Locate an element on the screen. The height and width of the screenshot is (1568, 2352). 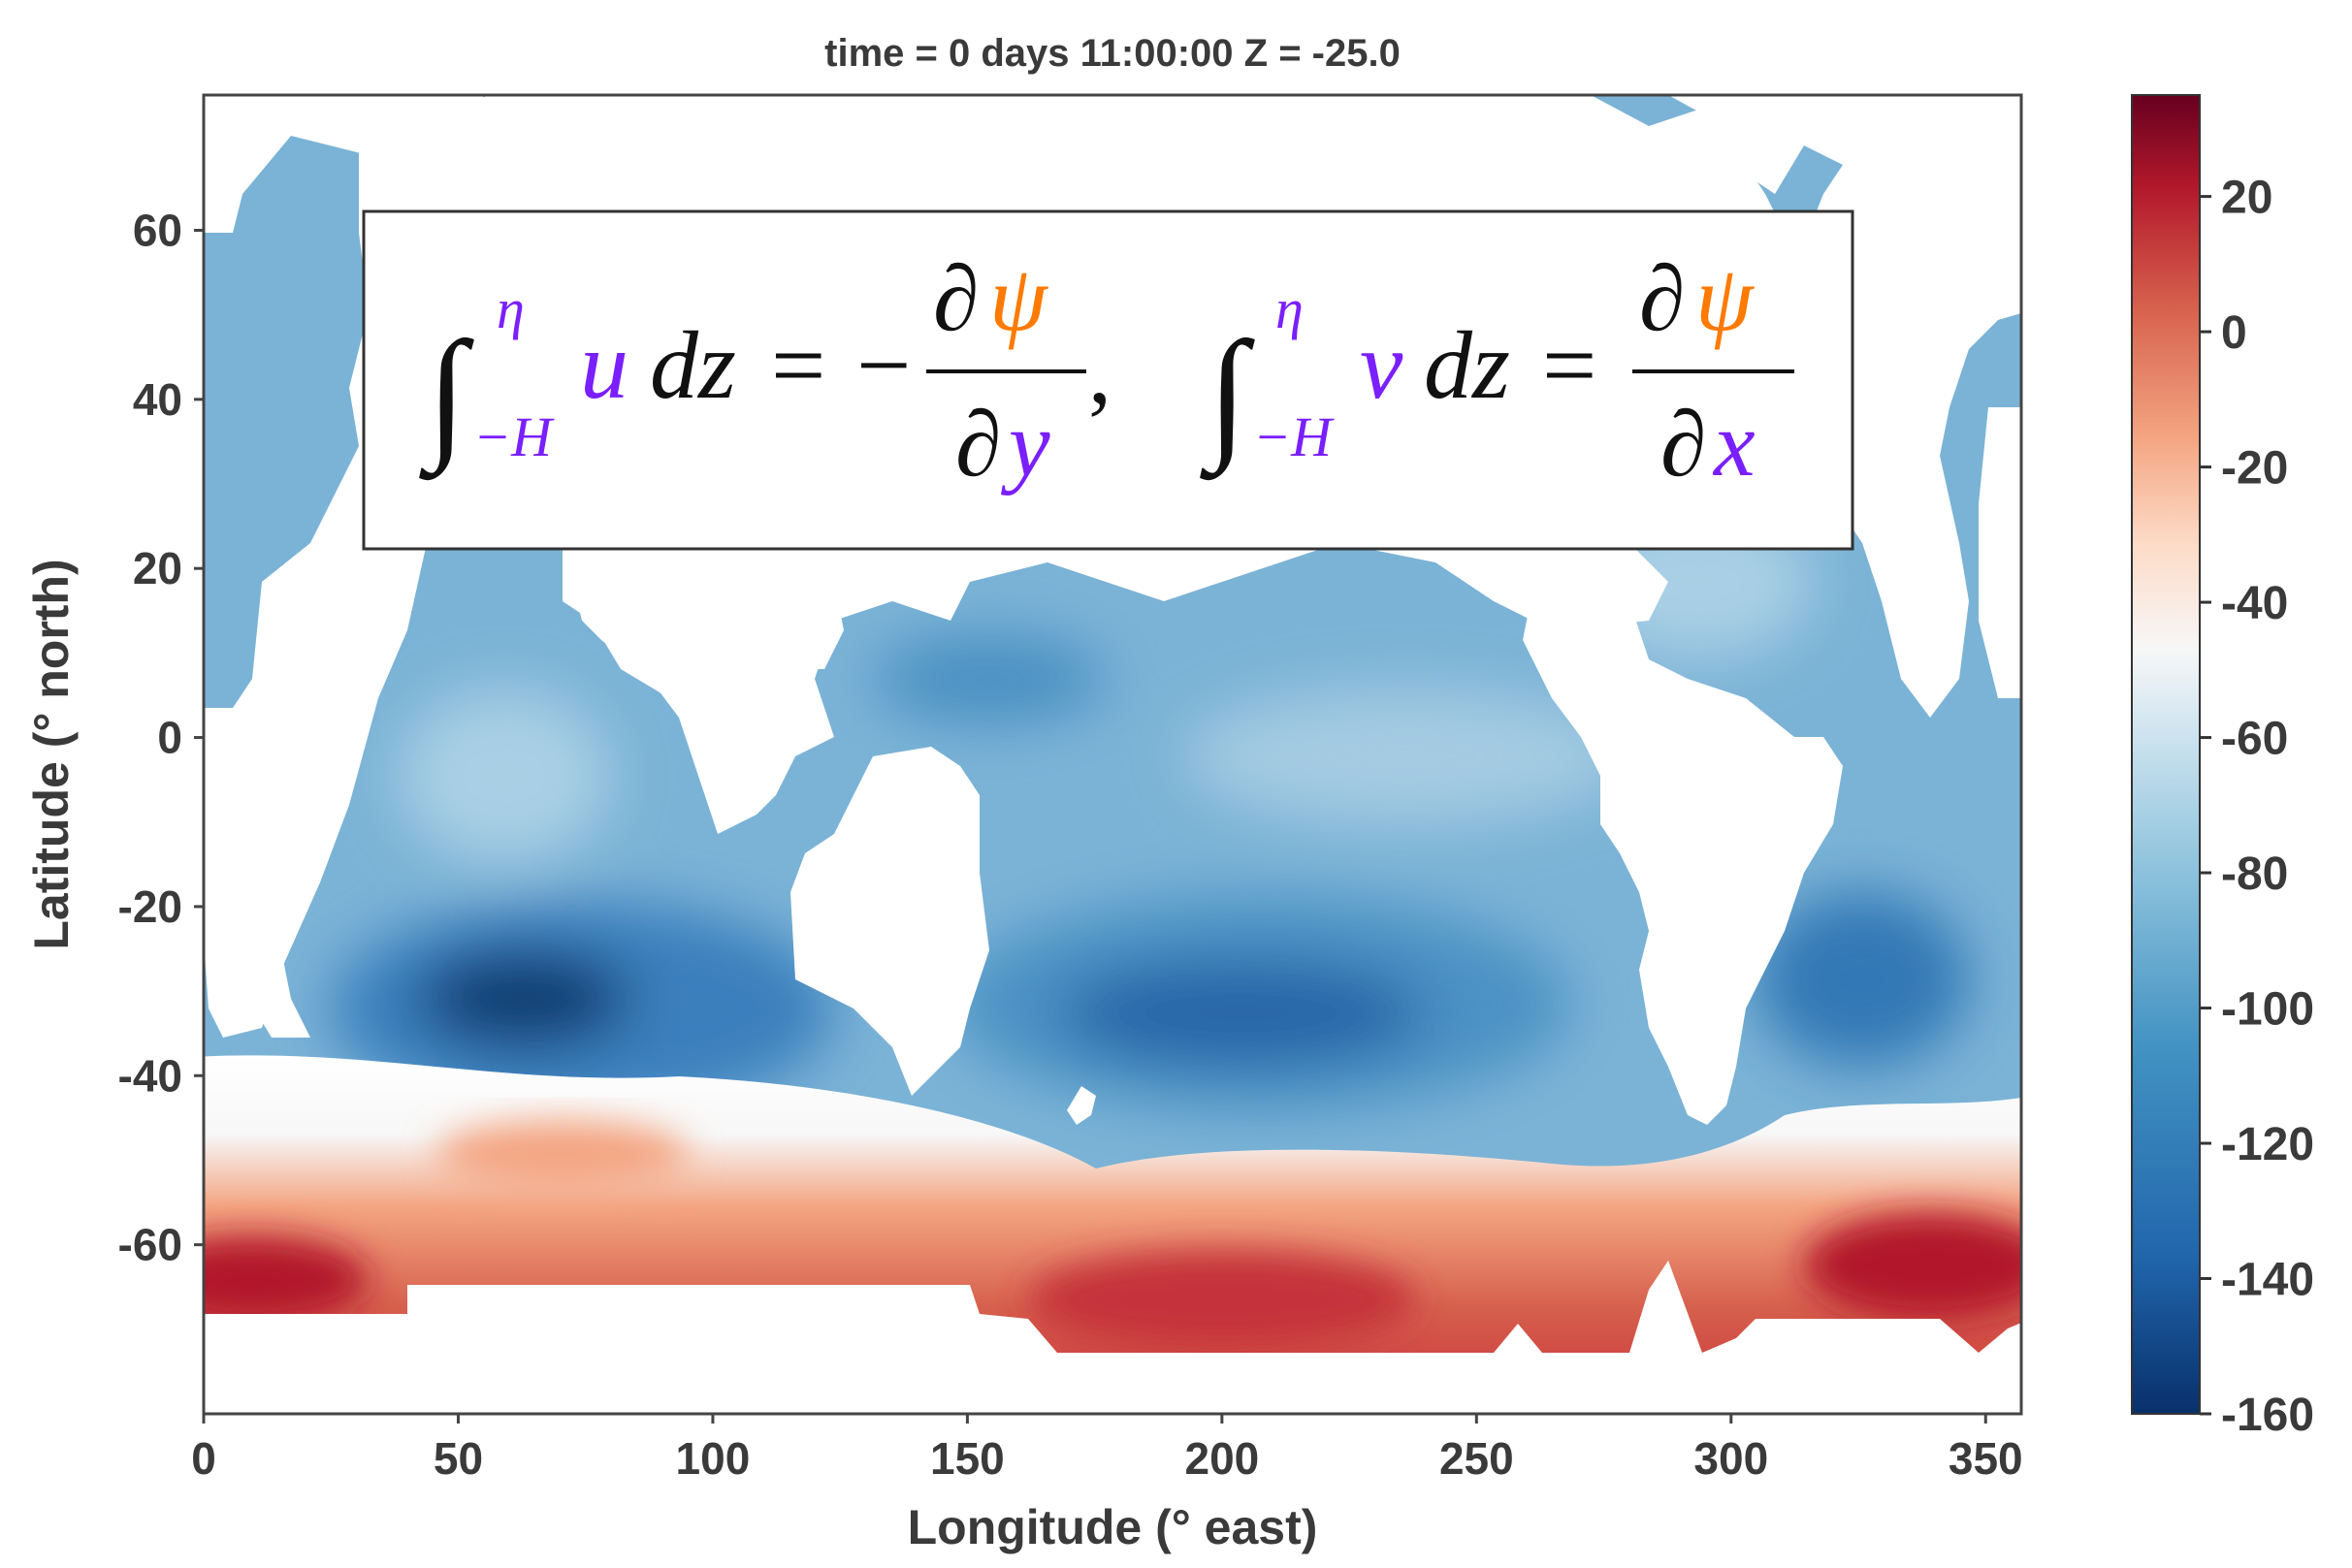
y-tick-label: -40 is located at coordinates (150, 1075).